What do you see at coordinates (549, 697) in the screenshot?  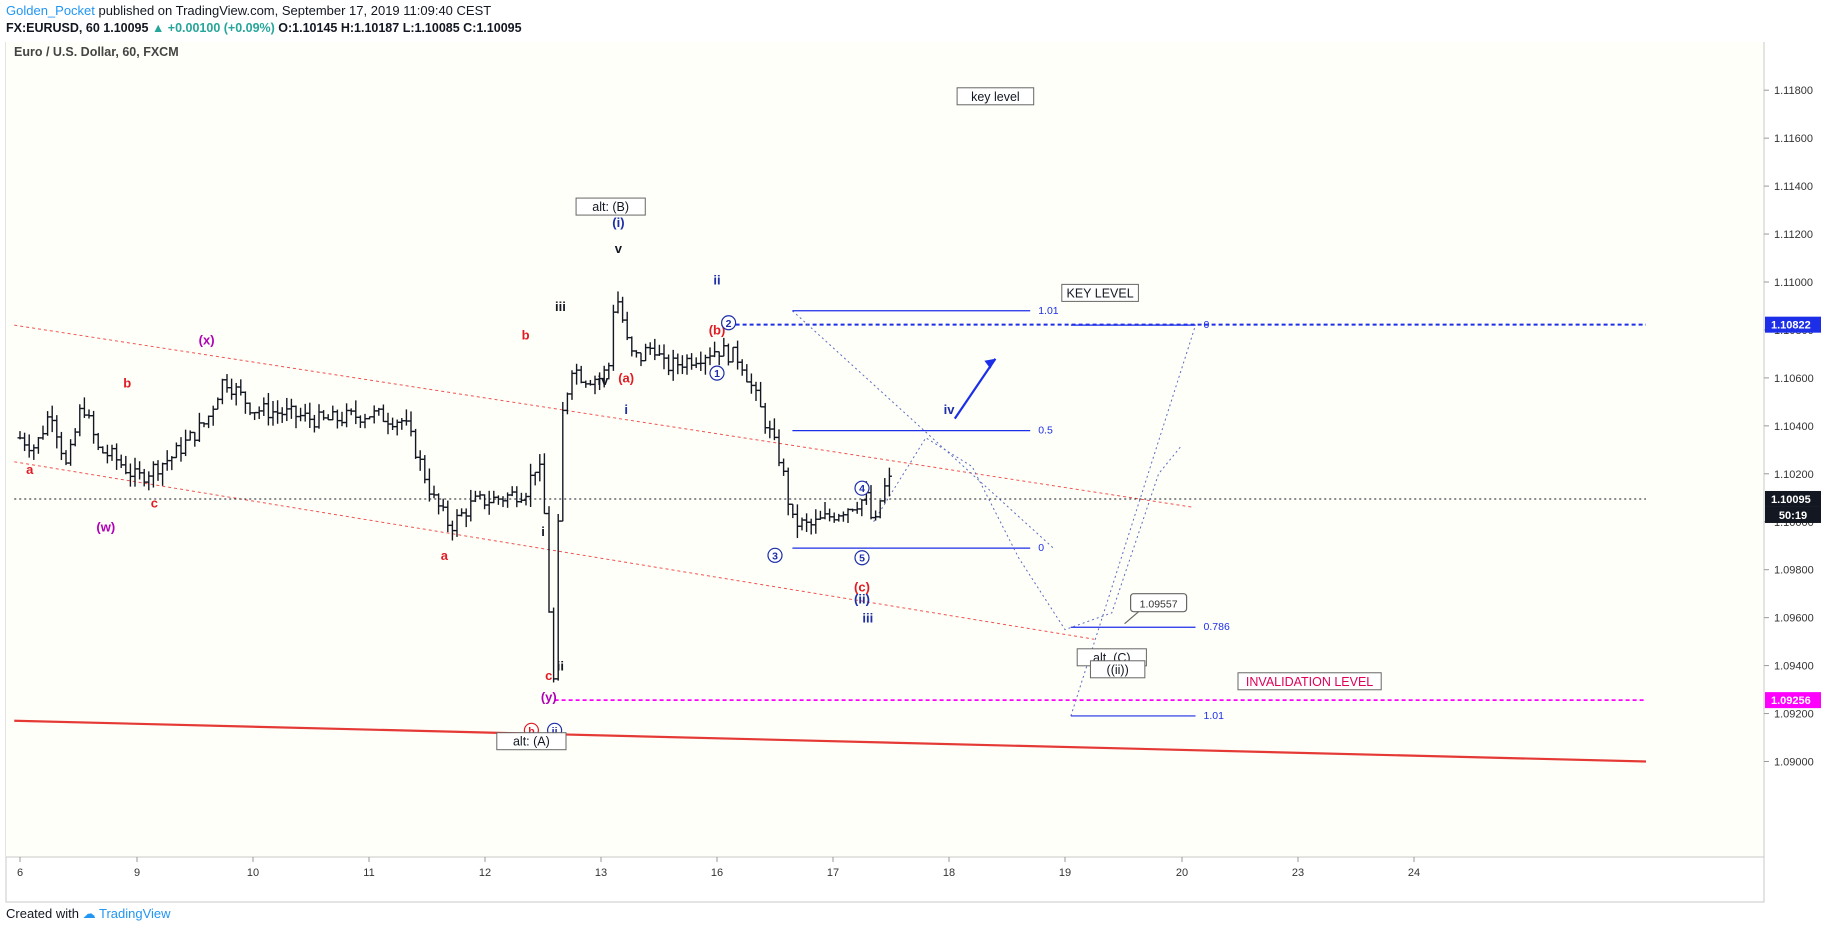 I see `wave-label: (y)` at bounding box center [549, 697].